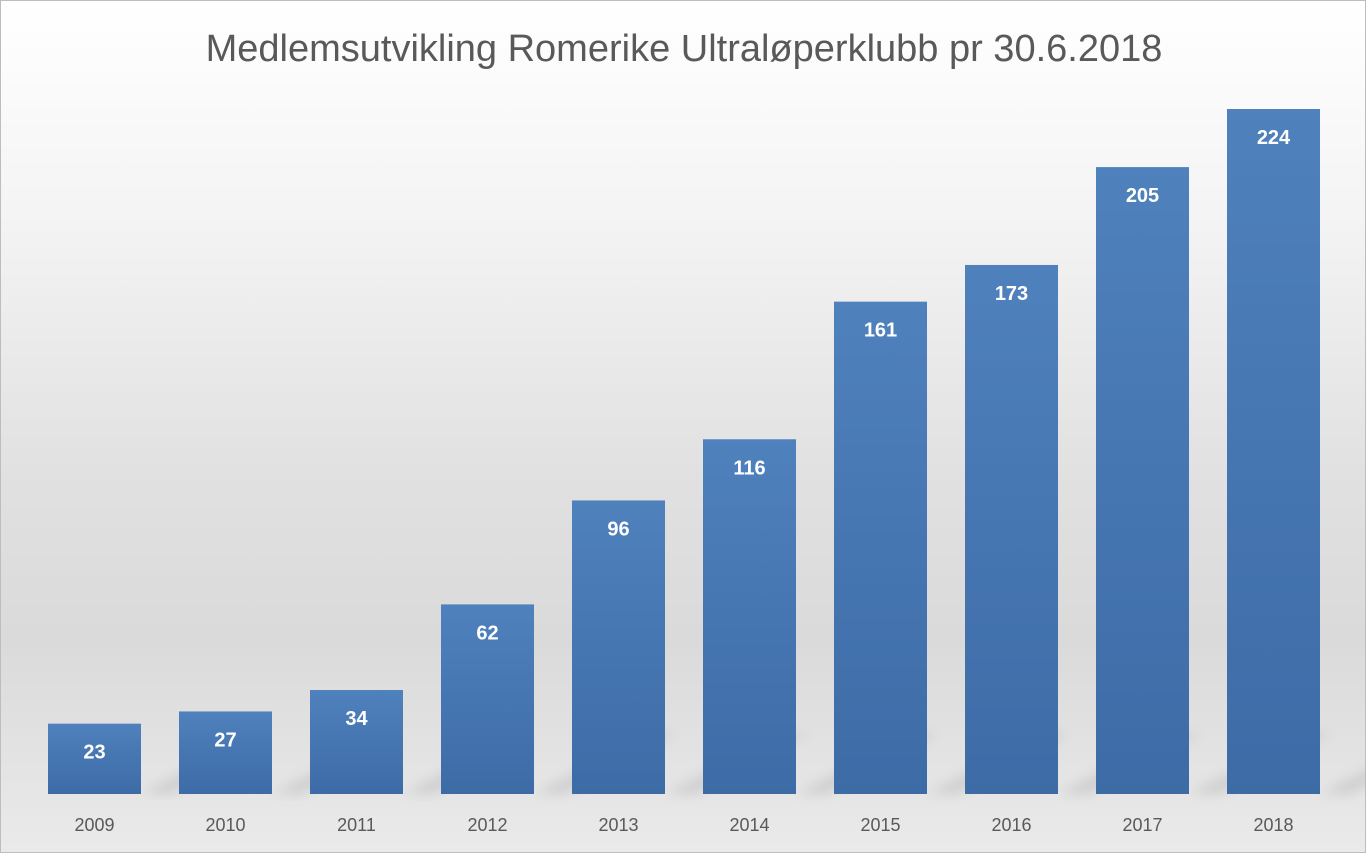 This screenshot has width=1366, height=854. Describe the element at coordinates (487, 699) in the screenshot. I see `bar-2012` at that location.